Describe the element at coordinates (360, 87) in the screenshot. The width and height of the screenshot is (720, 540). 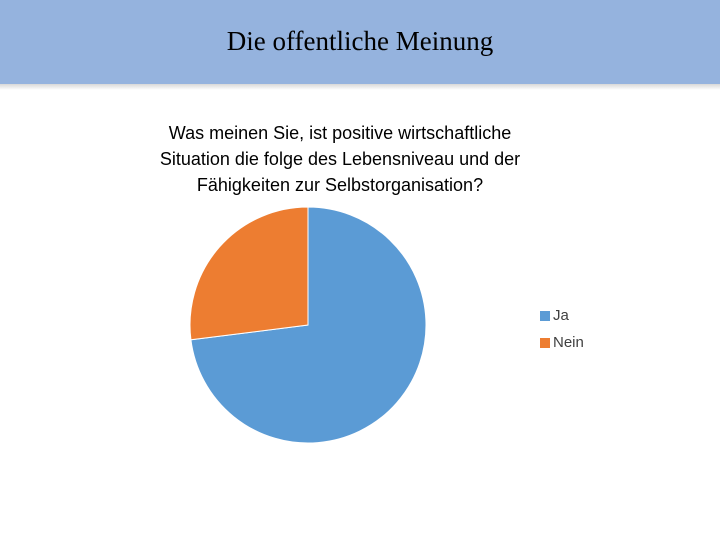
I see `header-divider` at that location.